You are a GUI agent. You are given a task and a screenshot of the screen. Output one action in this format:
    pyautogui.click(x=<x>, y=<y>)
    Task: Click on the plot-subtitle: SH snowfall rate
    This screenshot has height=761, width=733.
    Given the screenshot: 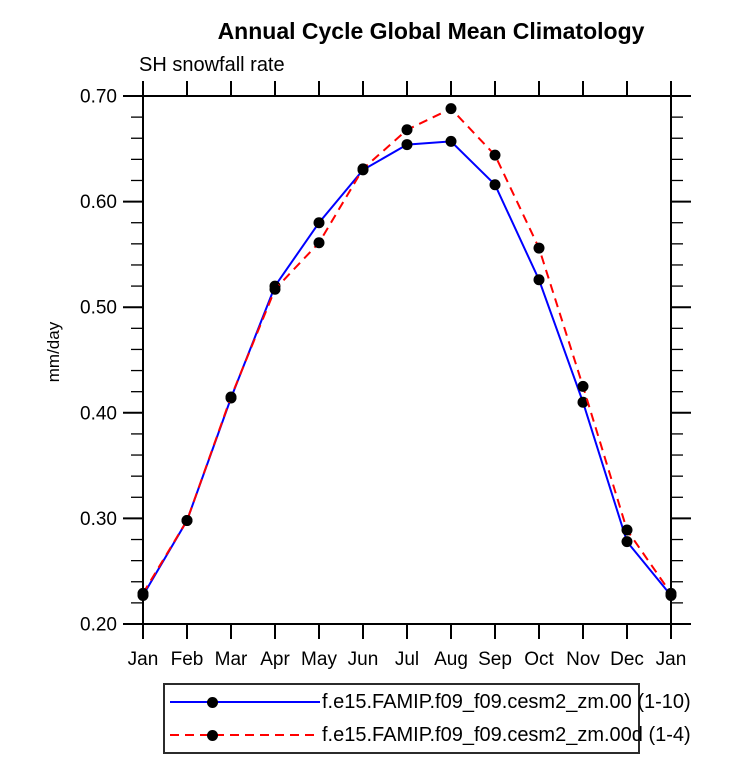 What is the action you would take?
    pyautogui.click(x=212, y=65)
    